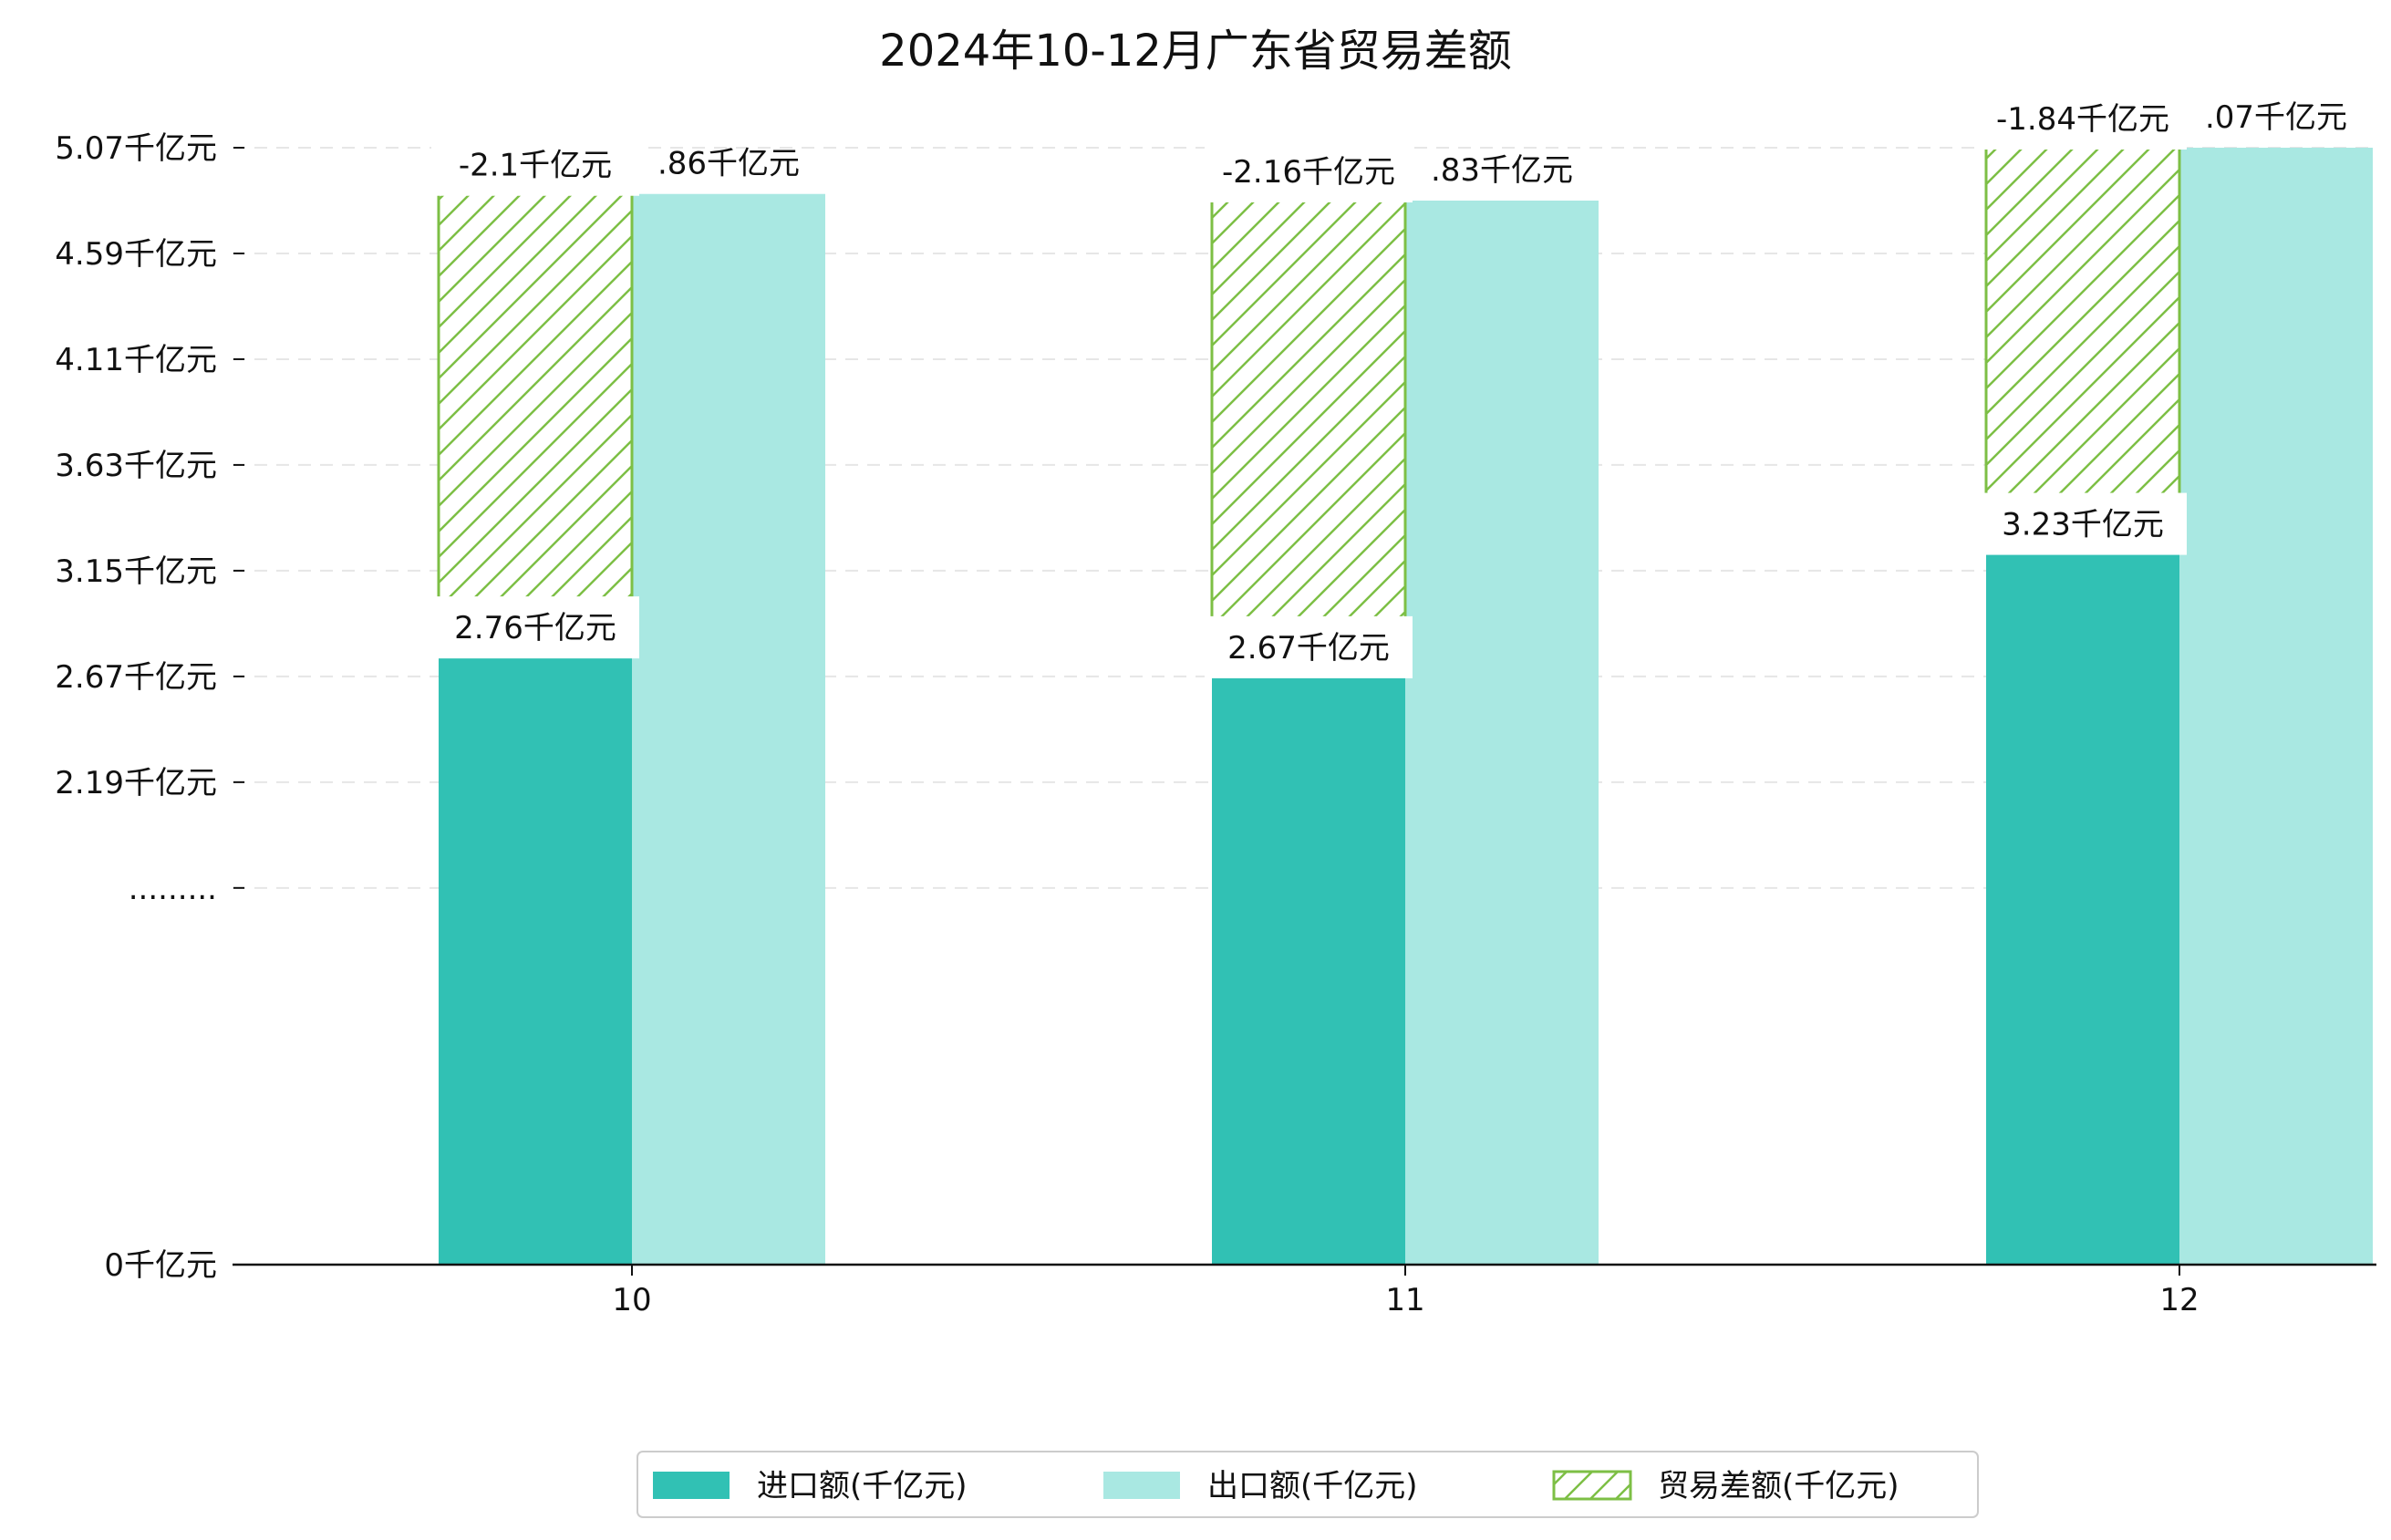  Describe the element at coordinates (1195, 51) in the screenshot. I see `chart-title: 2024年10-12月广东省贸易差额` at that location.